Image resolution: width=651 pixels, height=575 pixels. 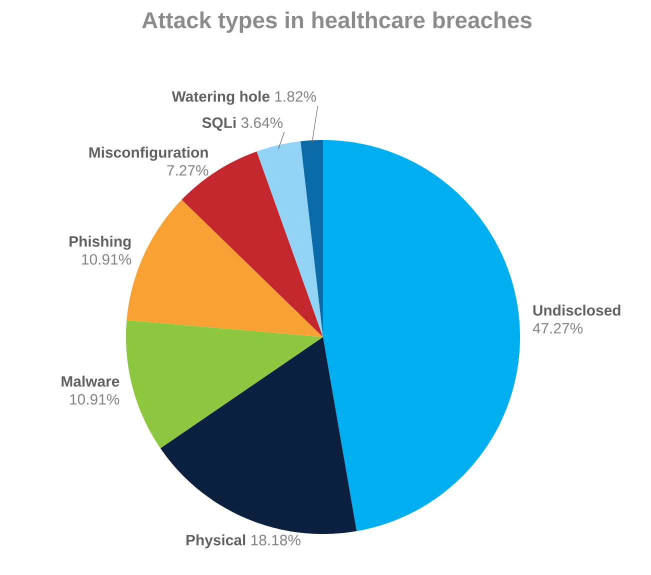 I want to click on slice-label: SQLi, so click(x=219, y=124).